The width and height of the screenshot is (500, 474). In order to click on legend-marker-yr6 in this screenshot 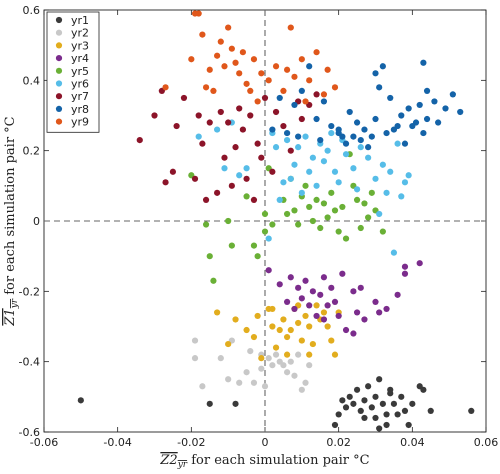, I will do `click(59, 83)`.